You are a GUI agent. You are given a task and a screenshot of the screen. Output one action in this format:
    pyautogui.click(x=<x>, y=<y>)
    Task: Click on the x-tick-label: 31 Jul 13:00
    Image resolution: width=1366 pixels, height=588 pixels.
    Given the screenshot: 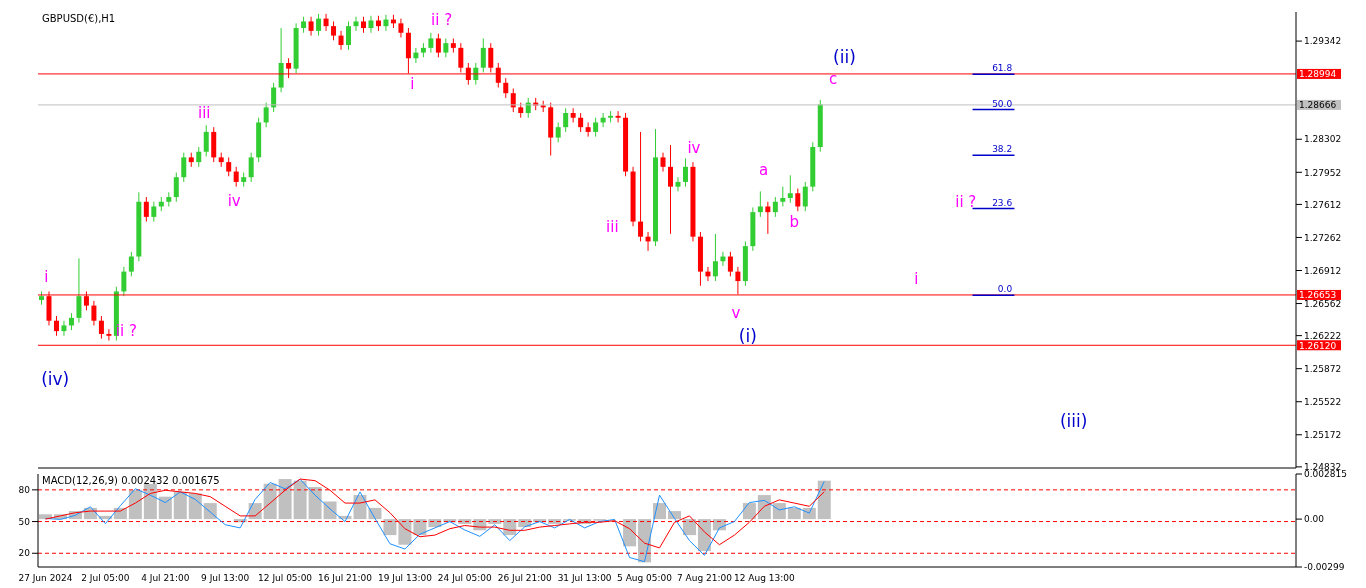 What is the action you would take?
    pyautogui.click(x=584, y=578)
    